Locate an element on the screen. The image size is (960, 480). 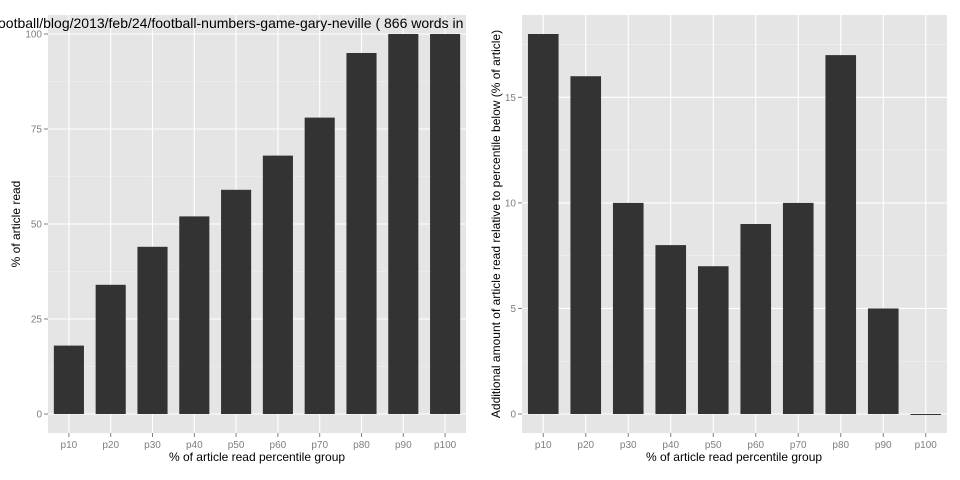
y-axis-label: % of article read is located at coordinates (16, 224).